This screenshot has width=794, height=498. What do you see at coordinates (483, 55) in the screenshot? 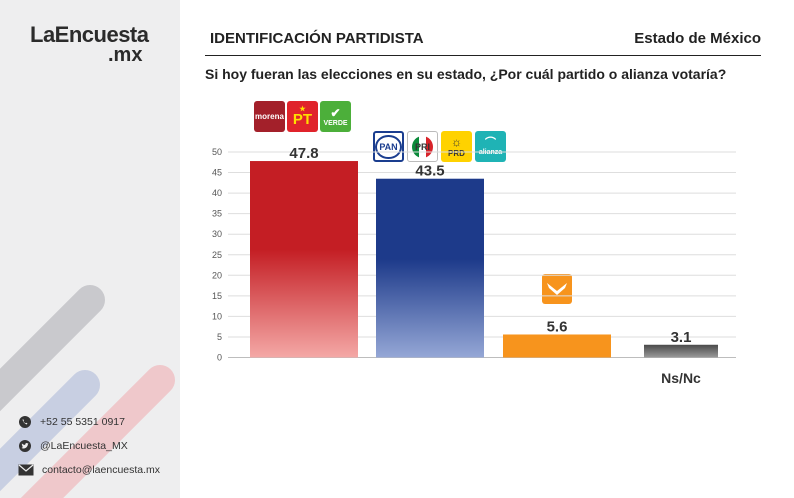
I see `header-divider` at bounding box center [483, 55].